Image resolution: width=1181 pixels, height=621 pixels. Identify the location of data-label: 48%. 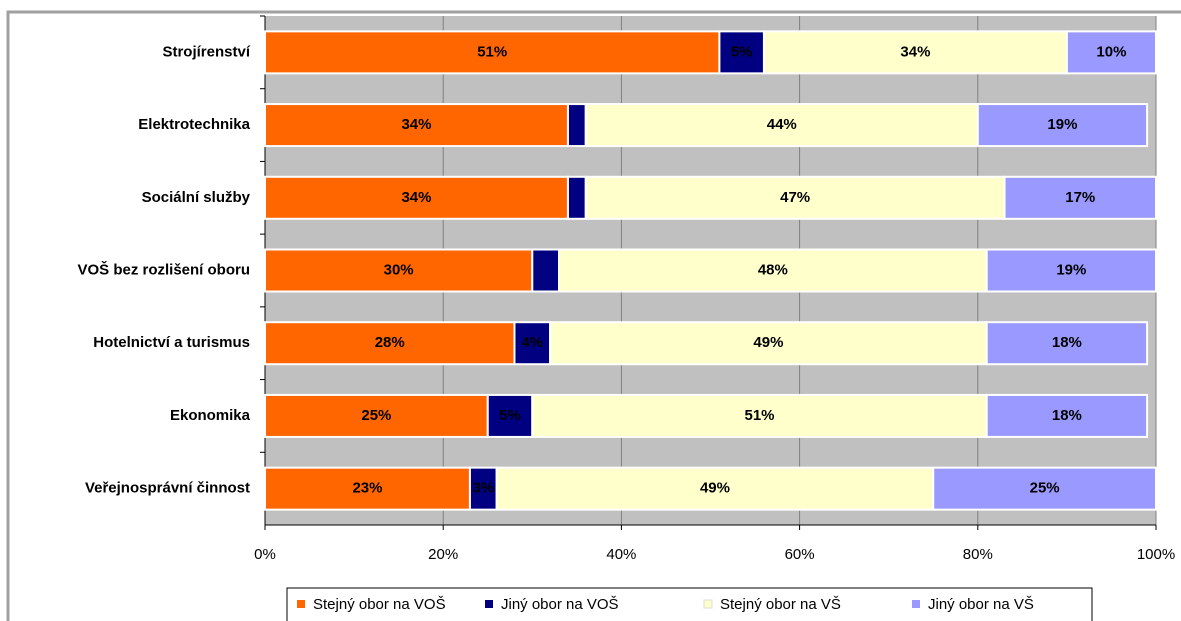
(773, 269).